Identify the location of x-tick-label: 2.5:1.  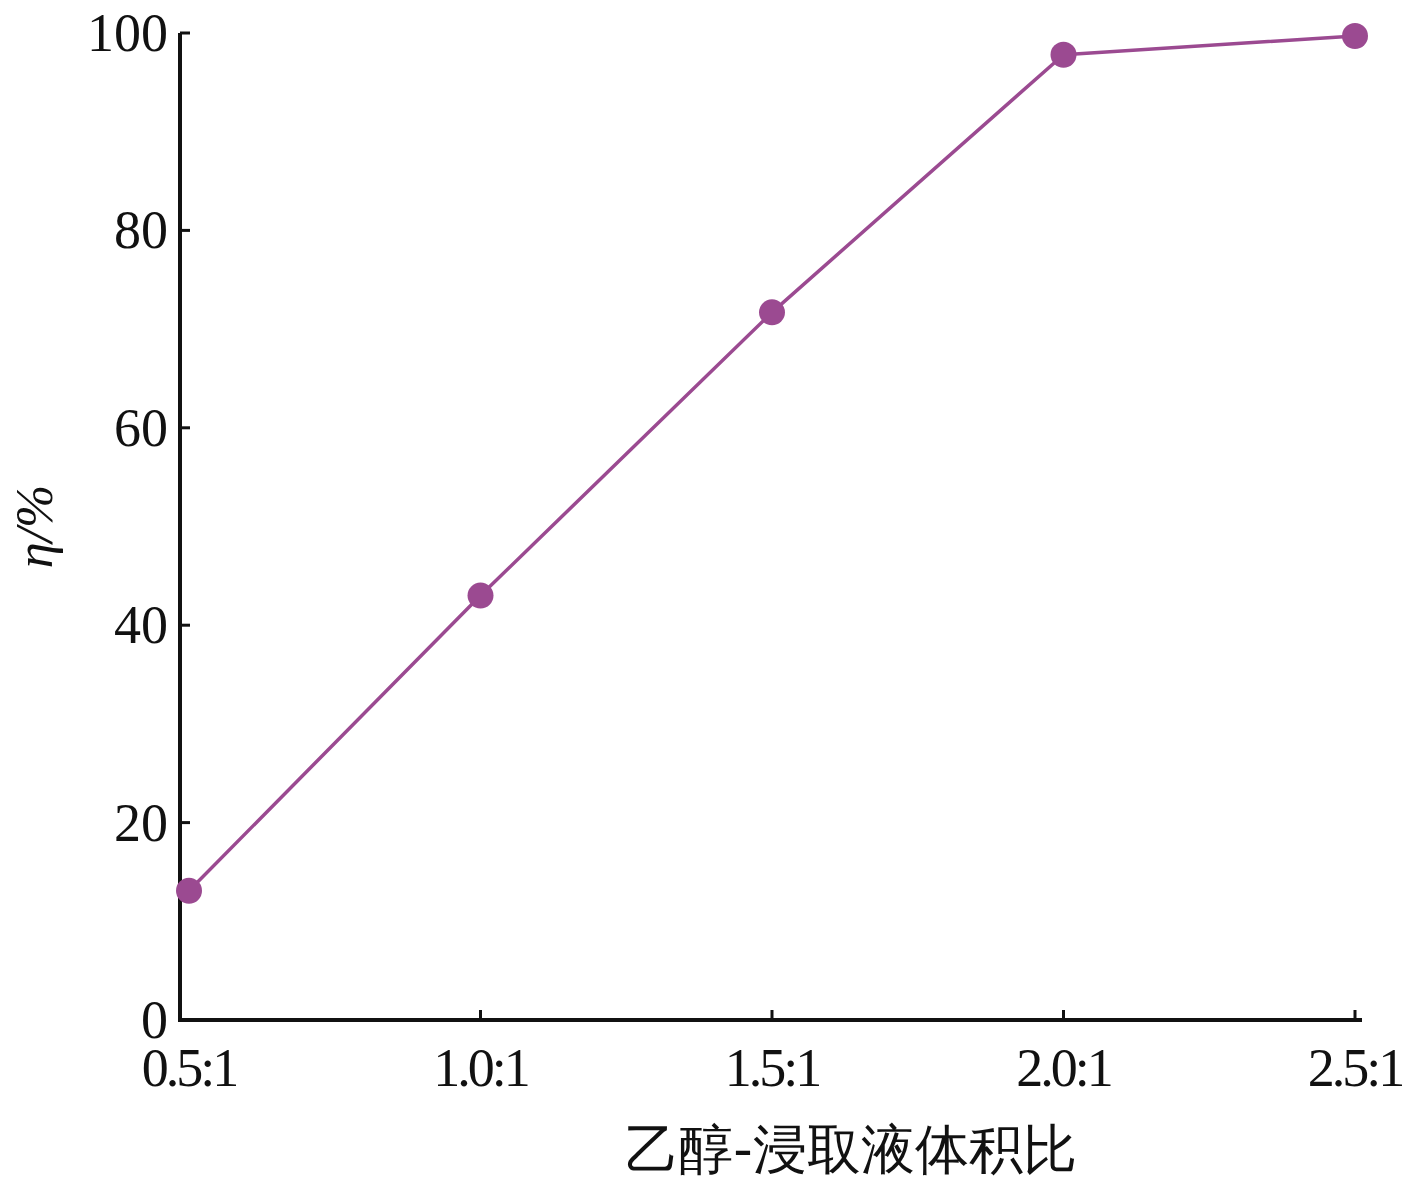
(1355, 1068).